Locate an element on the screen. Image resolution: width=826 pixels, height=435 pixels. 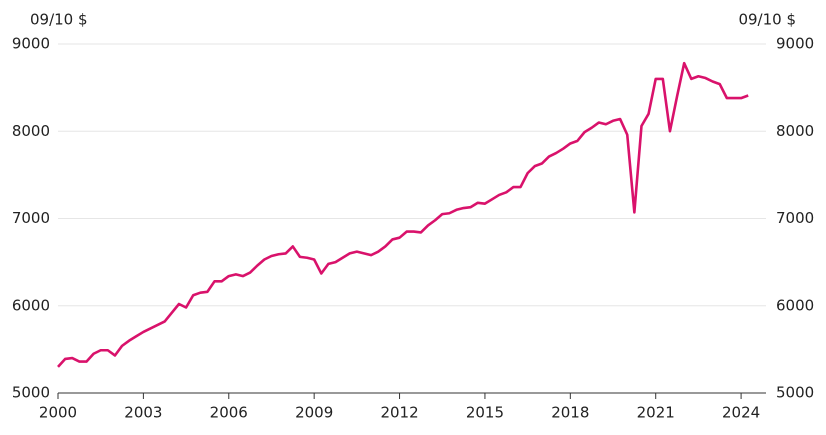
y2-tick-label: 9000 is located at coordinates (795, 44).